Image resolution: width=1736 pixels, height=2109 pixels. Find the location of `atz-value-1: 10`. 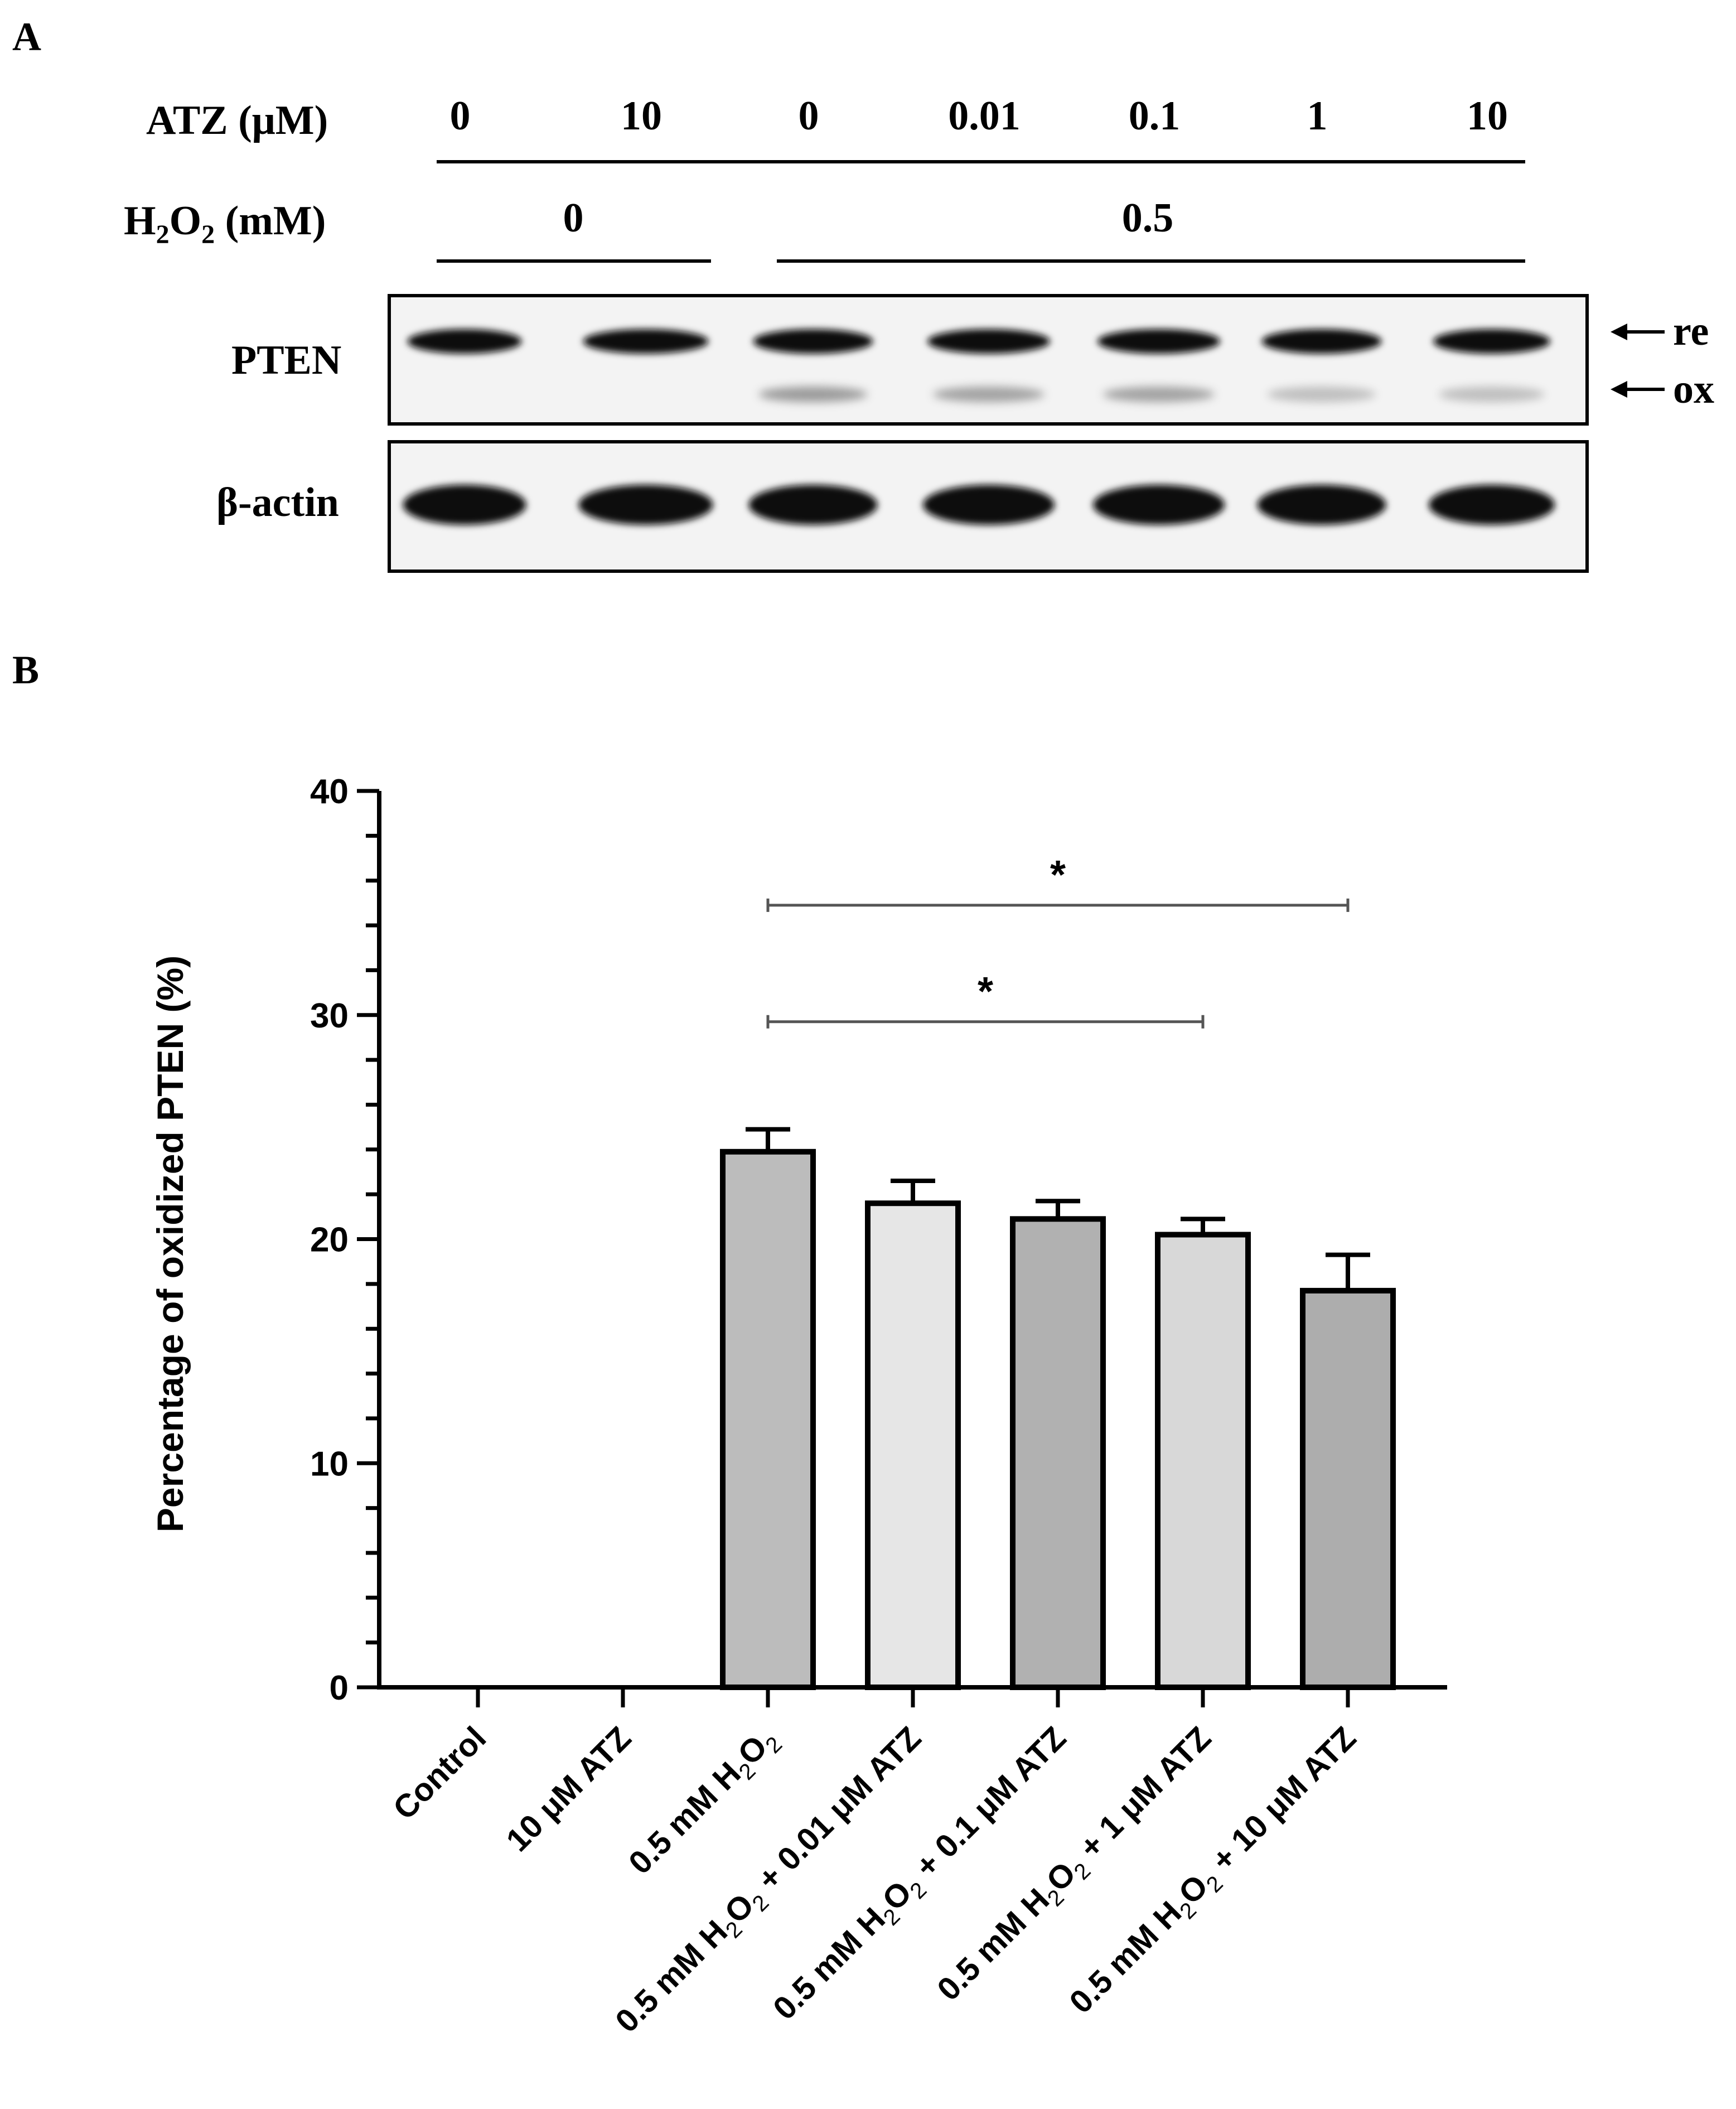

atz-value-1: 10 is located at coordinates (641, 116).